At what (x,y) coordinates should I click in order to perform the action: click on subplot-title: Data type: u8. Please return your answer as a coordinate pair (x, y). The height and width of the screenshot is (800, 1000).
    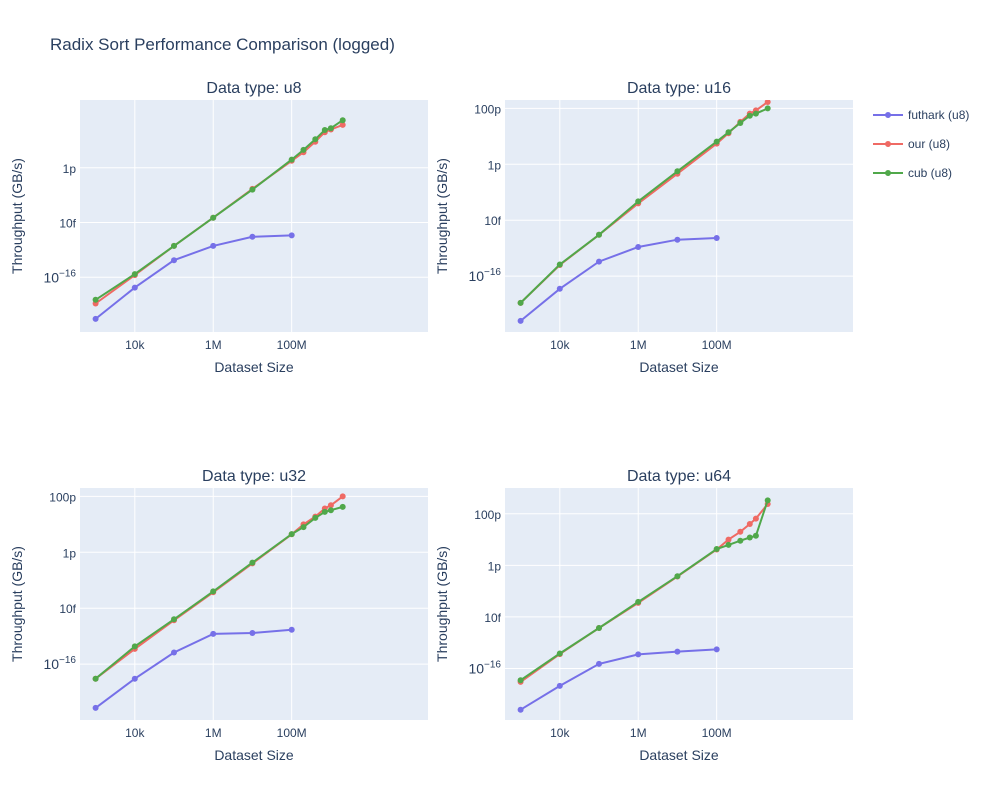
    Looking at the image, I should click on (253, 88).